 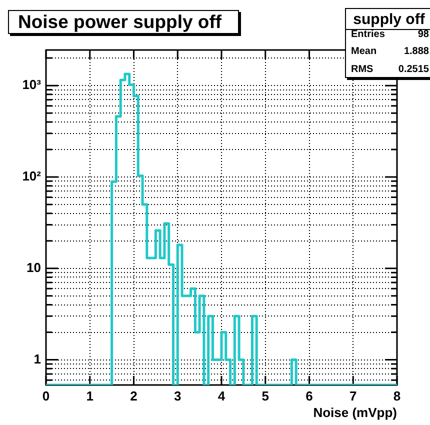 I want to click on x-tick-label: 3, so click(x=178, y=396).